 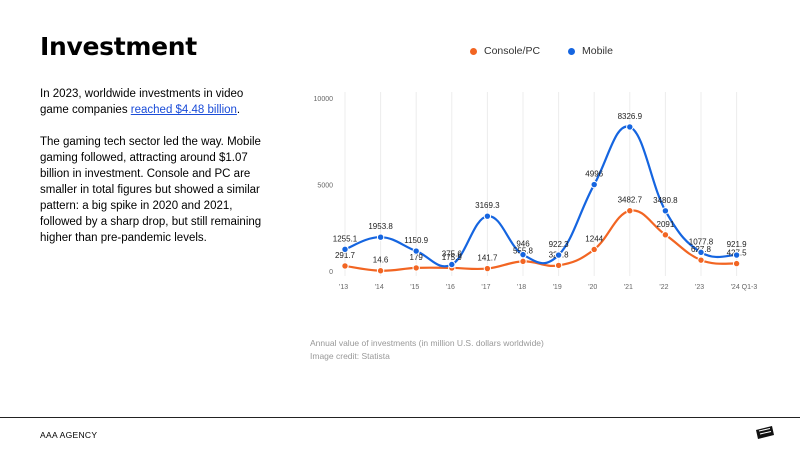 I want to click on data-label-mobile: 1077.8, so click(x=701, y=241).